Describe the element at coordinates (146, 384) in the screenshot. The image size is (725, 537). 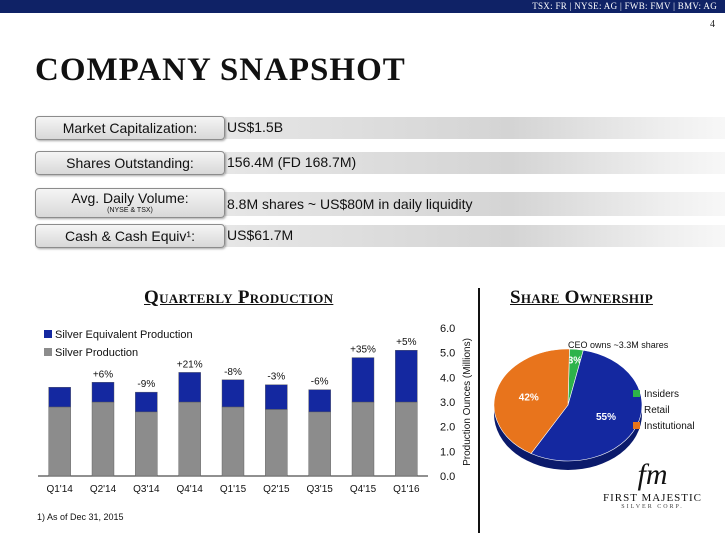
I see `data-label: -9%` at that location.